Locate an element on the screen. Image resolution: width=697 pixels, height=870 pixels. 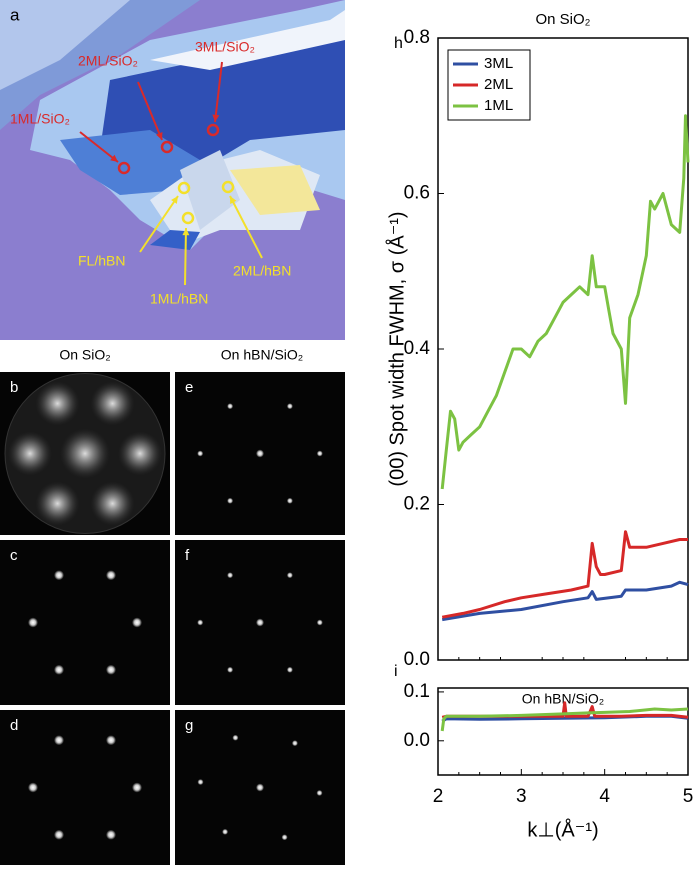
panel-letter: h is located at coordinates (398, 43).